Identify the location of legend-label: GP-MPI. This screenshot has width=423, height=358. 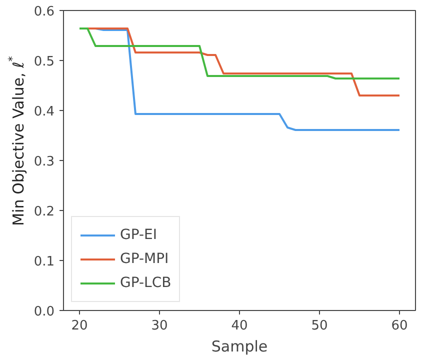
(144, 259).